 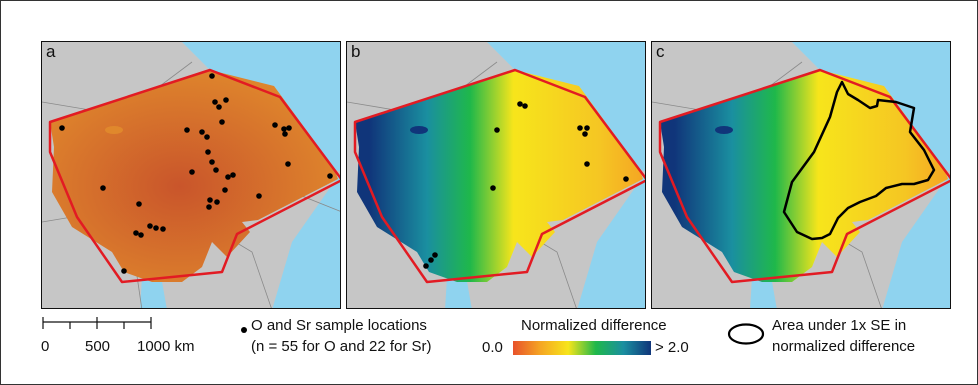 I want to click on scale-bar, so click(x=97, y=323).